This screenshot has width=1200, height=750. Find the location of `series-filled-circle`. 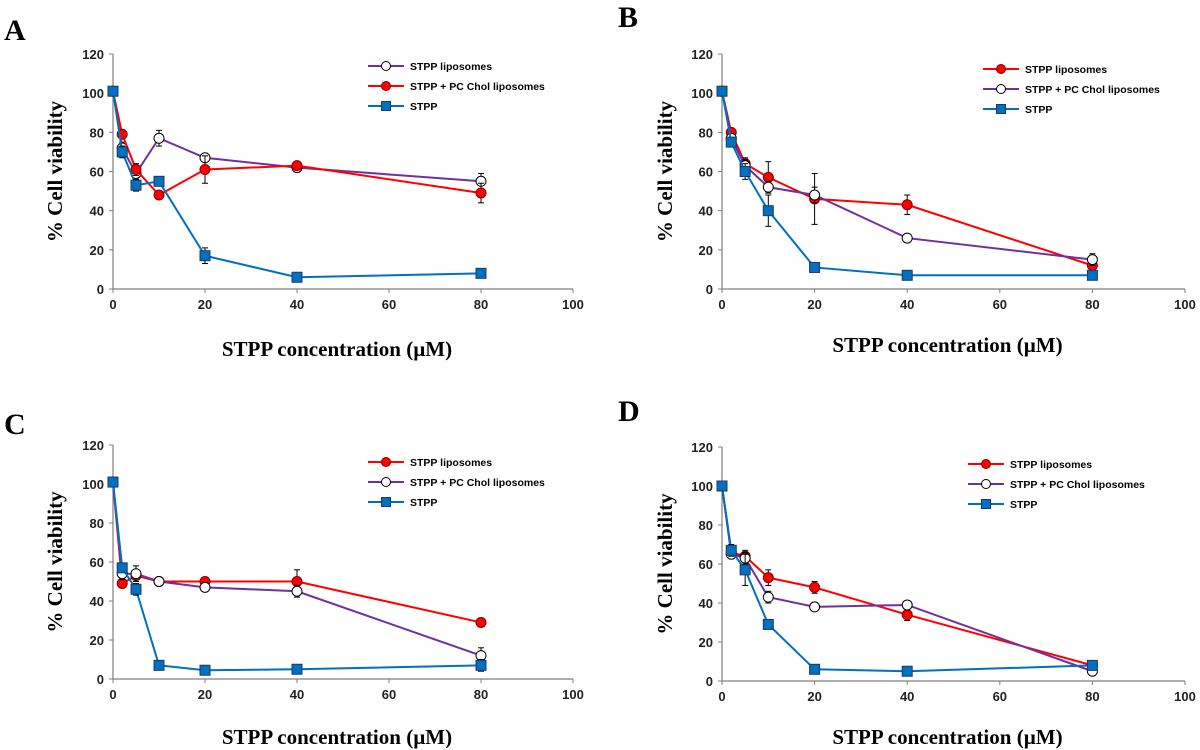

series-filled-circle is located at coordinates (907, 575).